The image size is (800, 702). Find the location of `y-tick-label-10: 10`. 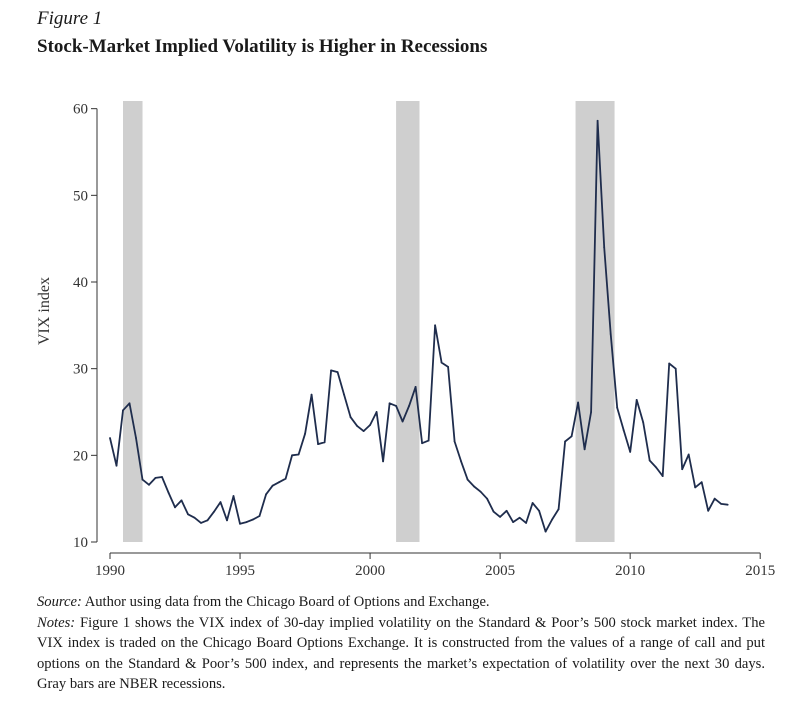

y-tick-label-10: 10 is located at coordinates (80, 543).